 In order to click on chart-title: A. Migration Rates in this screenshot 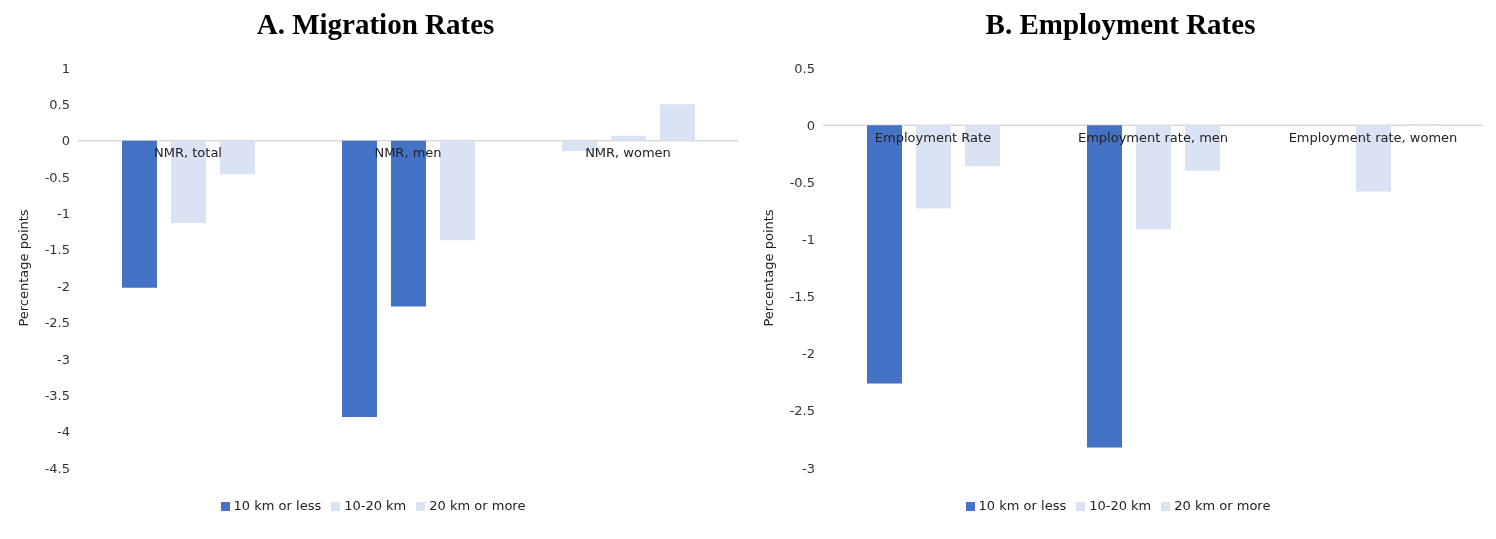, I will do `click(375, 24)`.